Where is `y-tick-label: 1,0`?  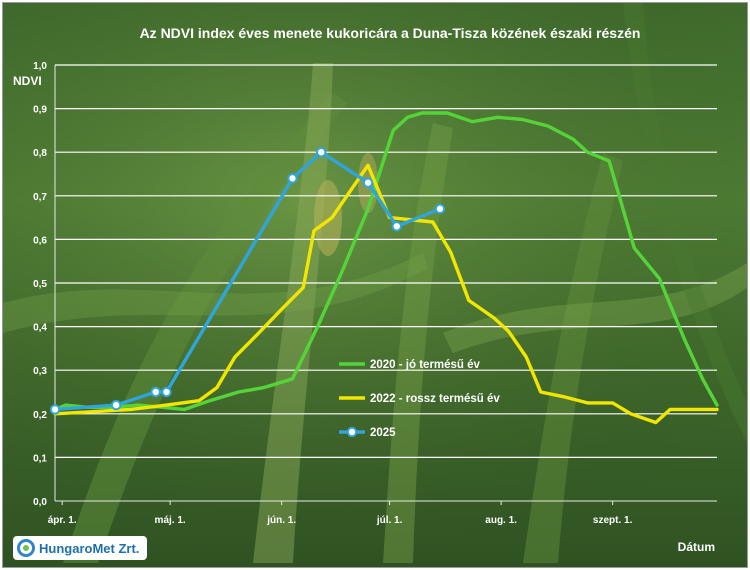
y-tick-label: 1,0 is located at coordinates (40, 66).